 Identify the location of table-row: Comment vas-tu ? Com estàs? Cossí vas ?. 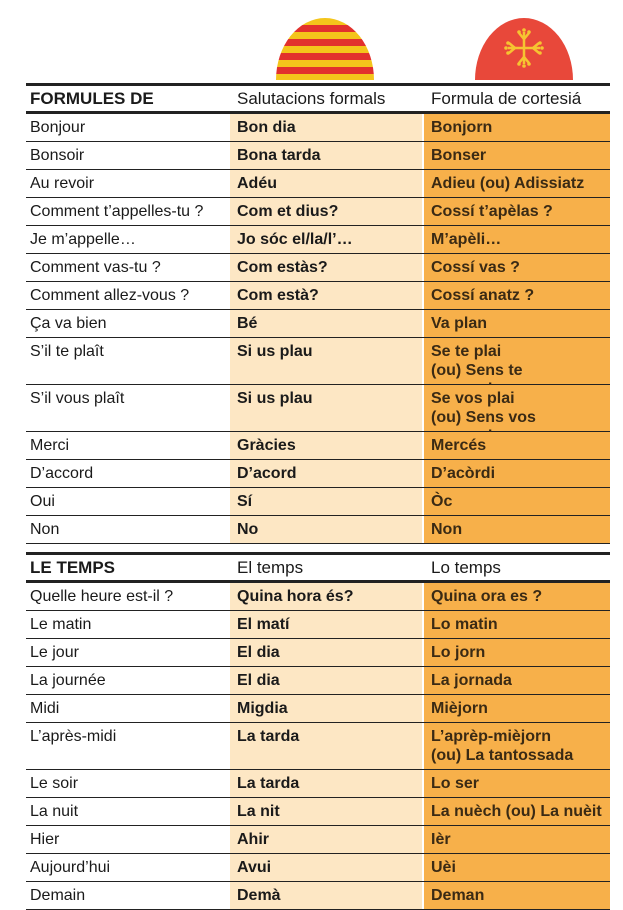
(318, 268).